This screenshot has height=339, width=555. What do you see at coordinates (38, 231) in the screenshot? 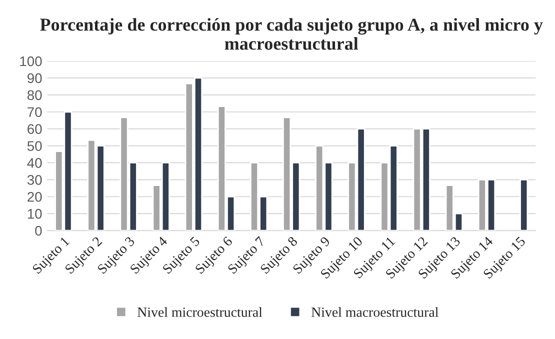
I see `y-tick-label: 0` at bounding box center [38, 231].